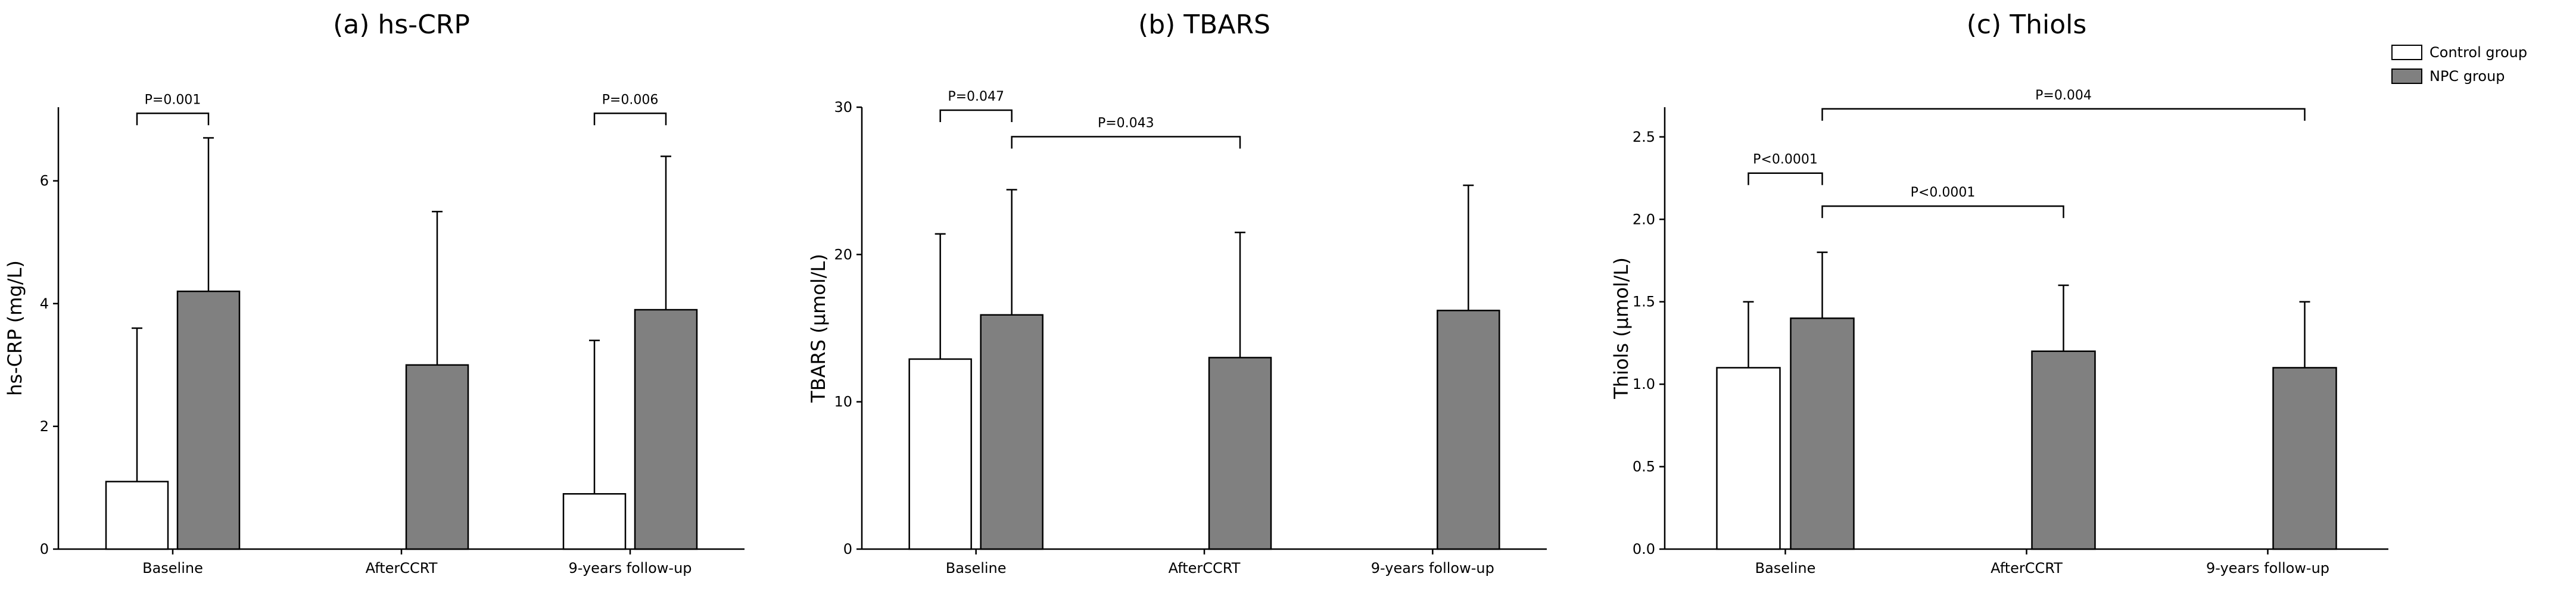  What do you see at coordinates (2063, 95) in the screenshot?
I see `significance-label: P=0.004` at bounding box center [2063, 95].